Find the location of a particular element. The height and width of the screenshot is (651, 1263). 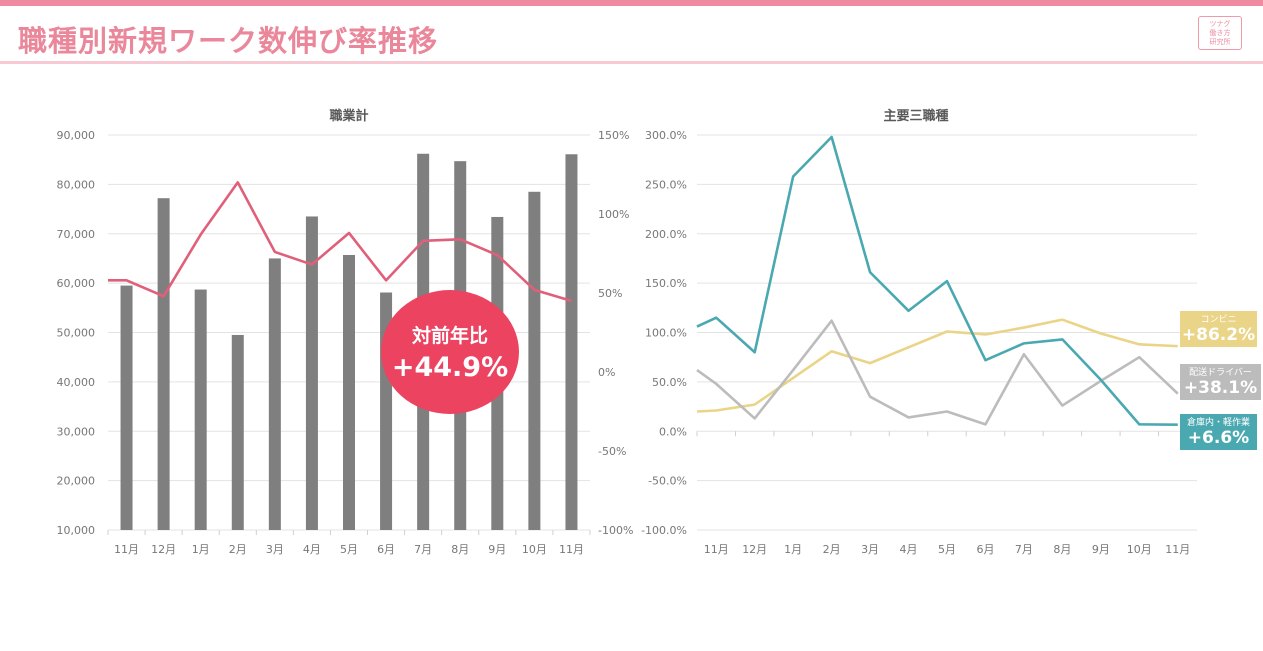

y-tick-label: 100.0% is located at coordinates (666, 333).